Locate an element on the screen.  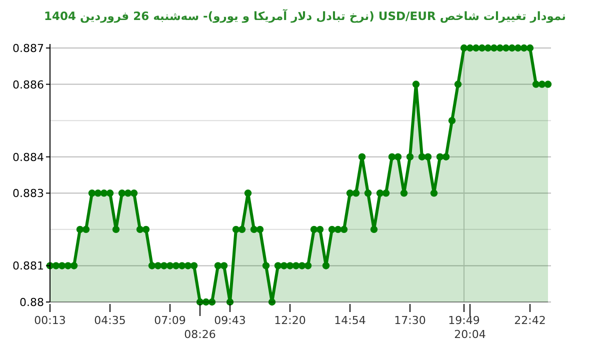
x-tick-label: 20:04 is located at coordinates (470, 334).